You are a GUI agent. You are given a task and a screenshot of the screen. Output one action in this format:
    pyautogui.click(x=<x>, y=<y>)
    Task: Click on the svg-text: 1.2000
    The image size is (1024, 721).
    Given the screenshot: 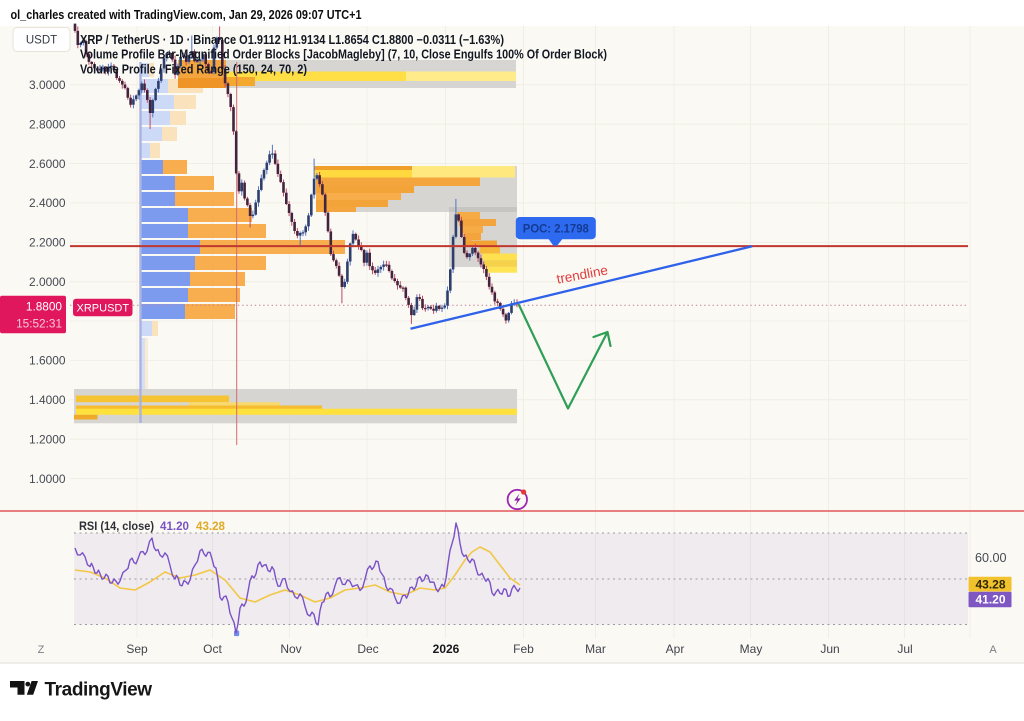 What is the action you would take?
    pyautogui.click(x=47, y=440)
    